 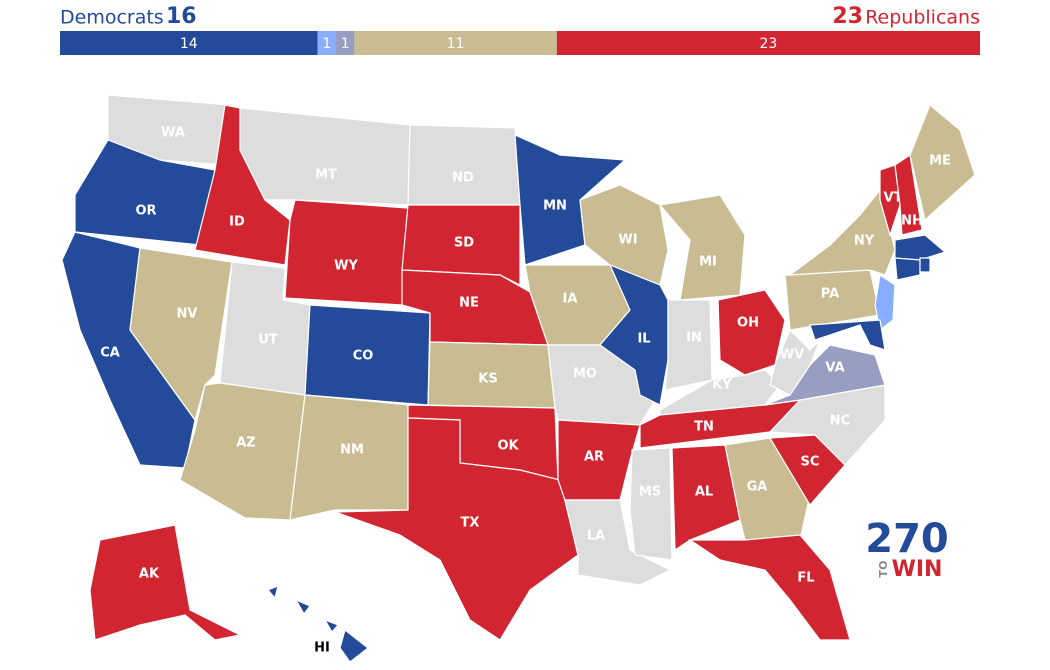 I want to click on state-label: AZ, so click(x=246, y=443).